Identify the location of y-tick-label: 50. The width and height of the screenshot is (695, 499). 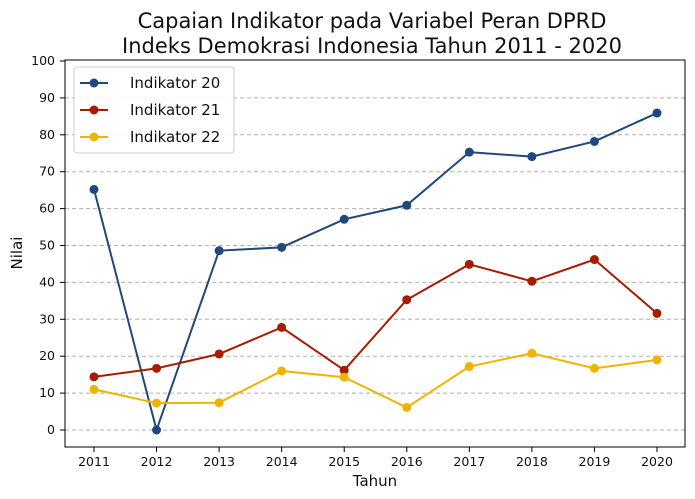
(47, 245).